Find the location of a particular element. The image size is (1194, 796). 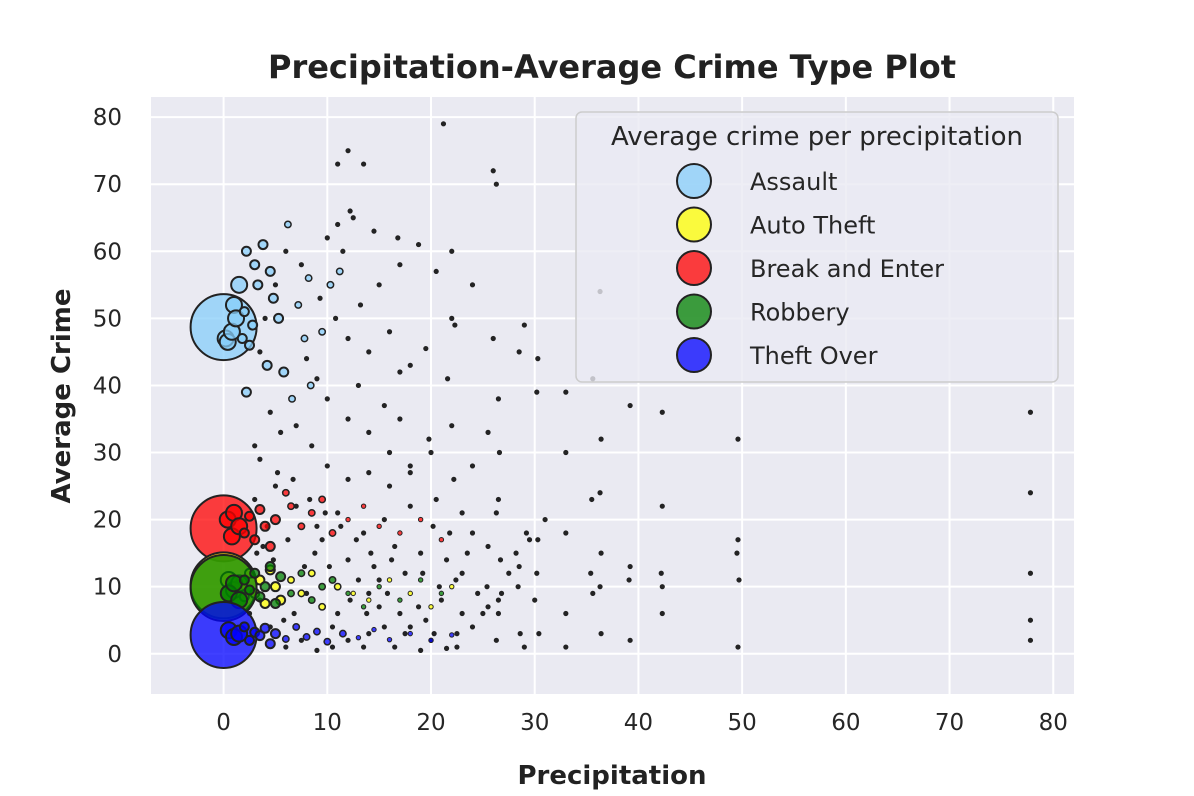

y-tick-label: 50 is located at coordinates (107, 319).